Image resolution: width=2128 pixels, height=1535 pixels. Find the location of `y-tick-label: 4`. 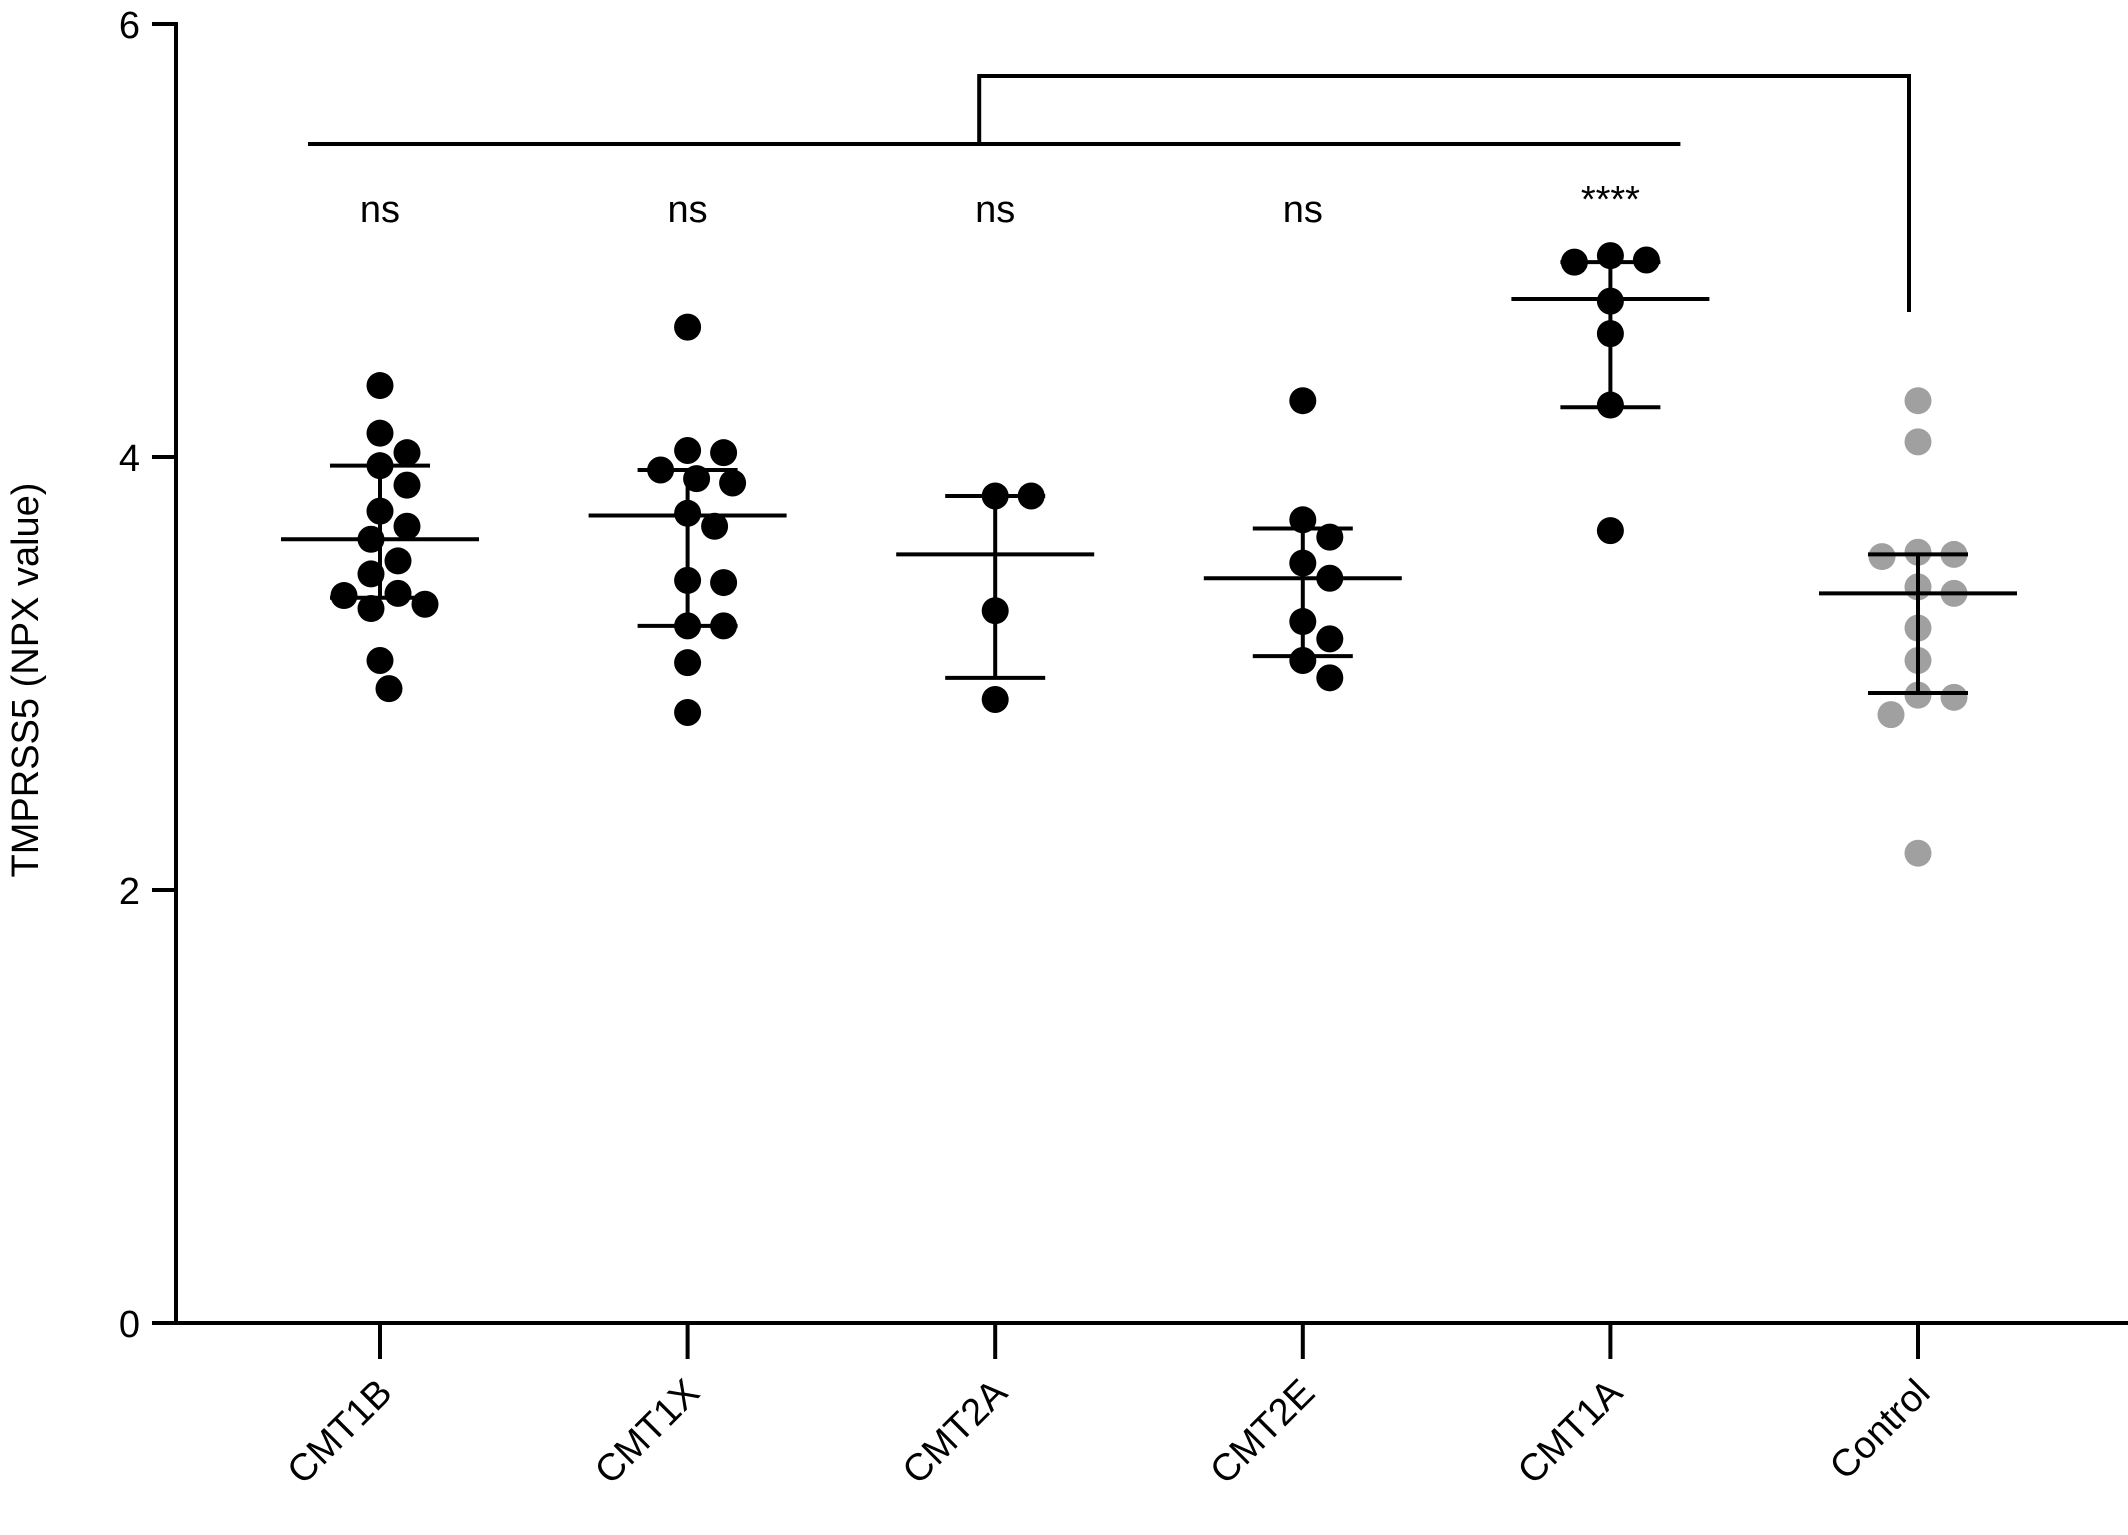

y-tick-label: 4 is located at coordinates (129, 459).